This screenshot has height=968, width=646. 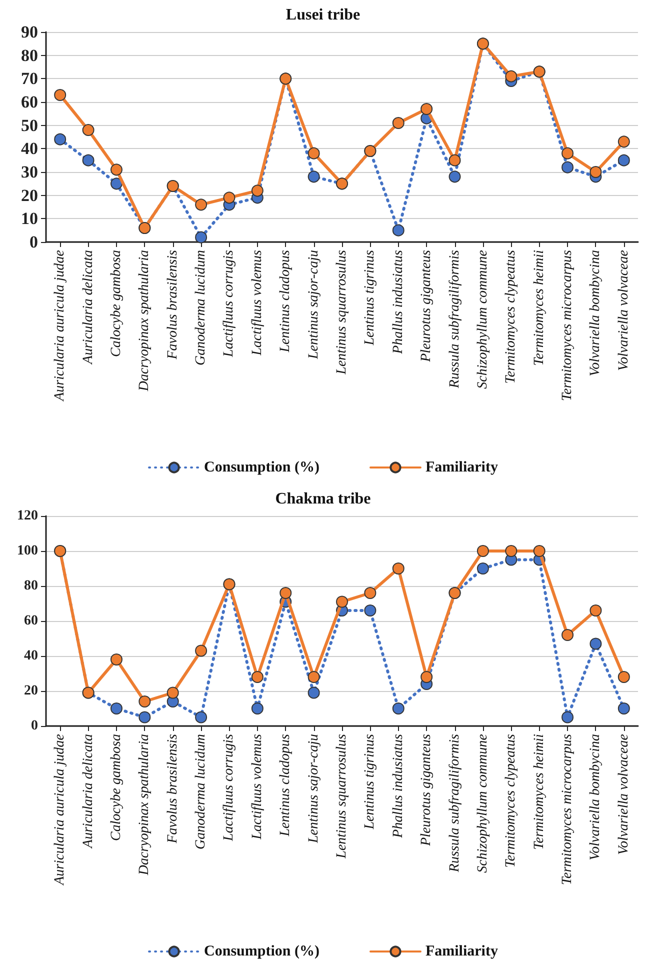 What do you see at coordinates (27, 516) in the screenshot?
I see `y-tick-label: 120` at bounding box center [27, 516].